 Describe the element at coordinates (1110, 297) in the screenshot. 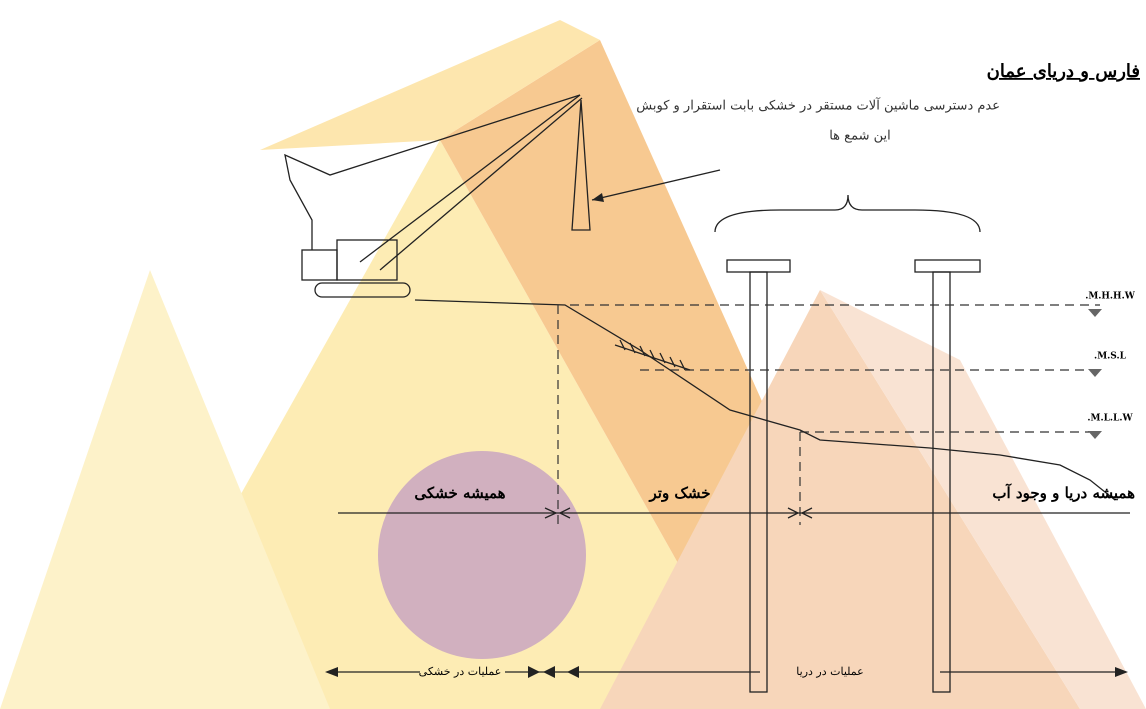

I see `level-label: M.H.H.W.` at that location.